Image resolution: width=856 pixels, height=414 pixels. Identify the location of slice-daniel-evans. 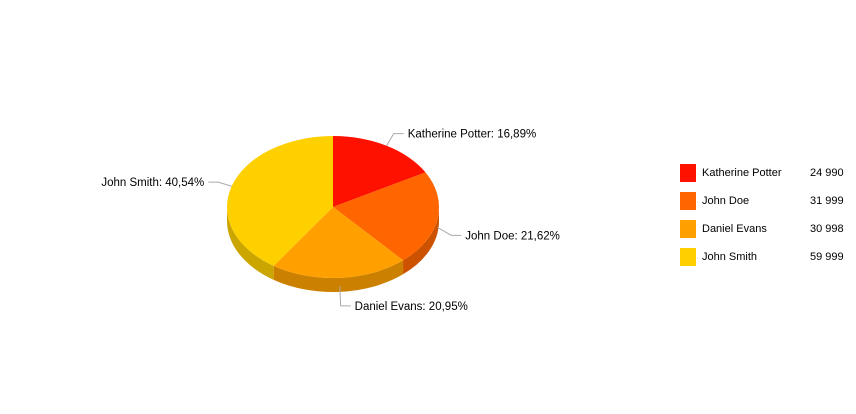
(338, 242).